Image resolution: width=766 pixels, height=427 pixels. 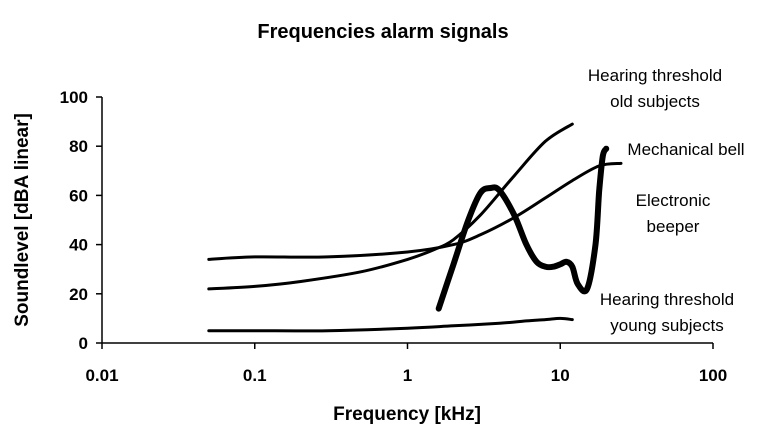 I want to click on y-axis-label: Soundlevel [dBA linear], so click(x=22, y=220).